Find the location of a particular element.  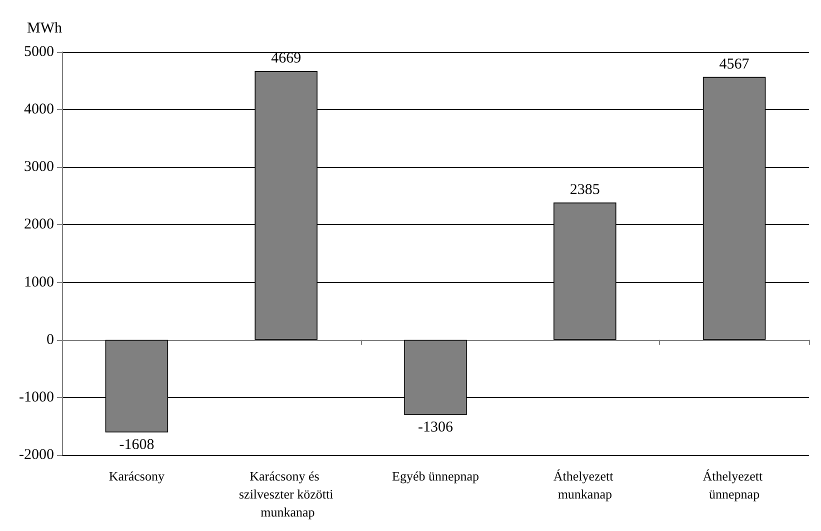

x-tick-label: Áthelyezett ünnepnap is located at coordinates (734, 485).